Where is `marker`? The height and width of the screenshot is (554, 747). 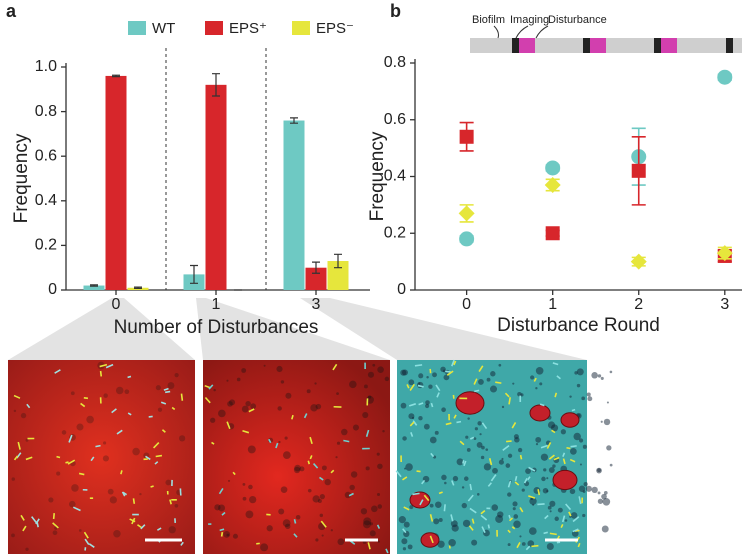 marker is located at coordinates (552, 185).